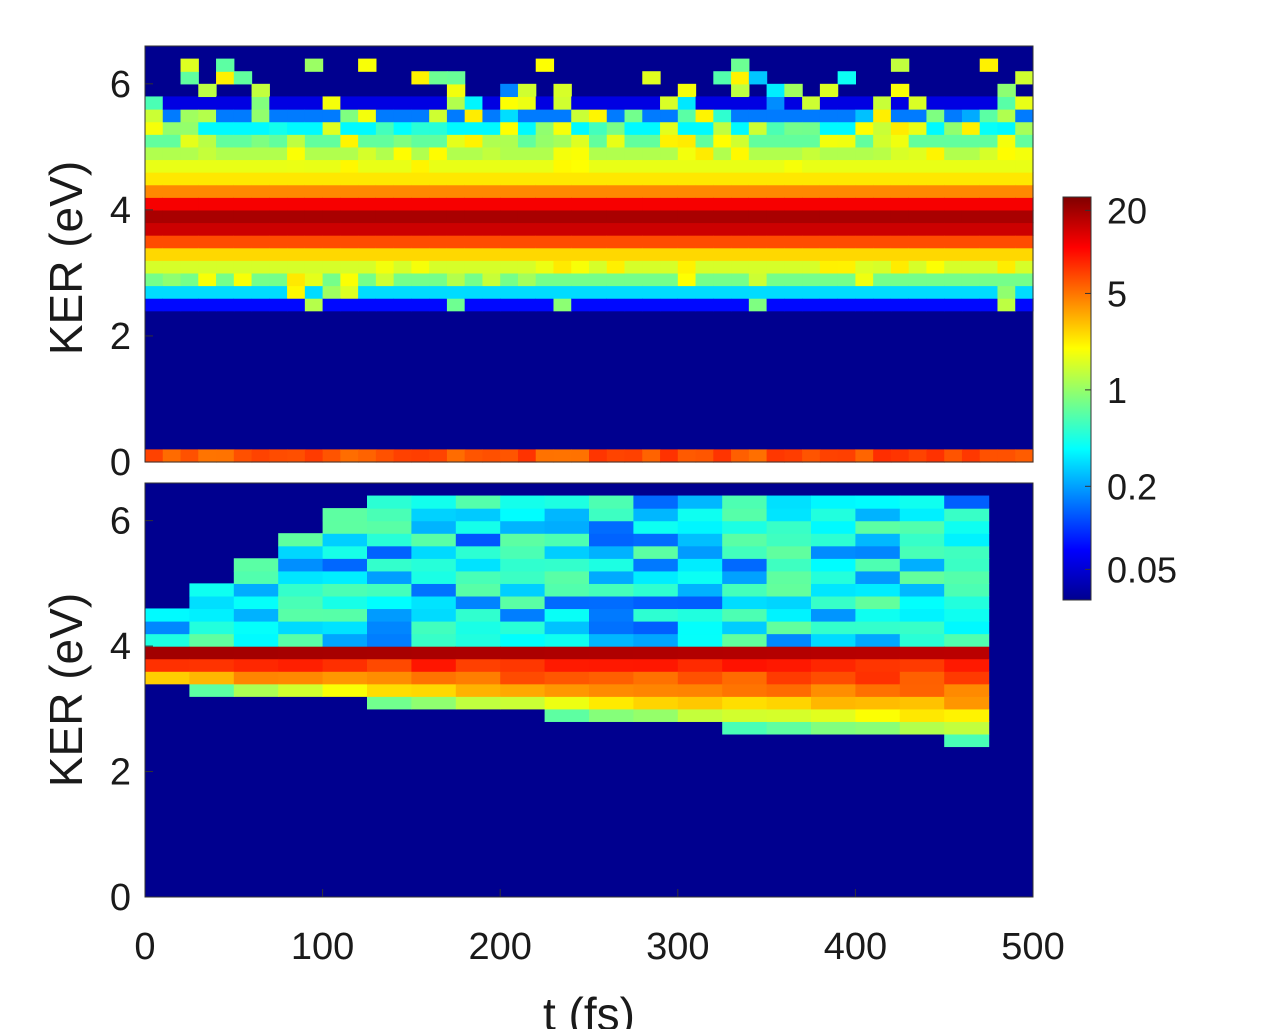 The width and height of the screenshot is (1280, 1029). I want to click on x-tick-label: 300, so click(677, 947).